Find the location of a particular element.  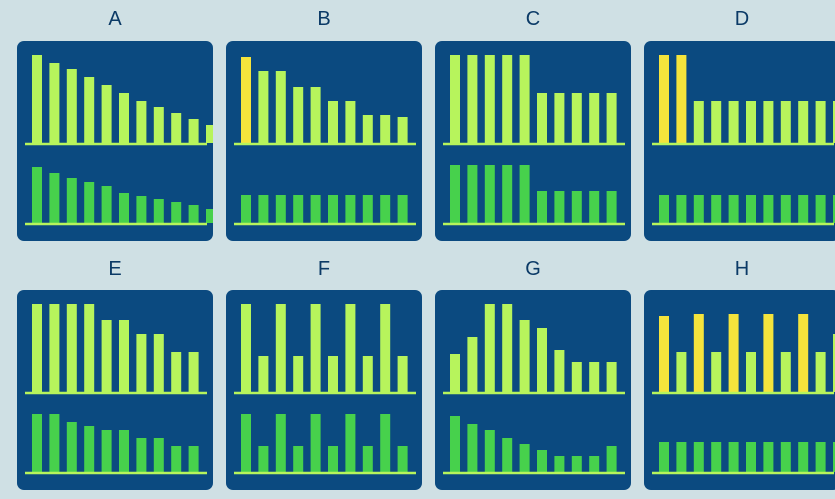

panel-c is located at coordinates (533, 141).